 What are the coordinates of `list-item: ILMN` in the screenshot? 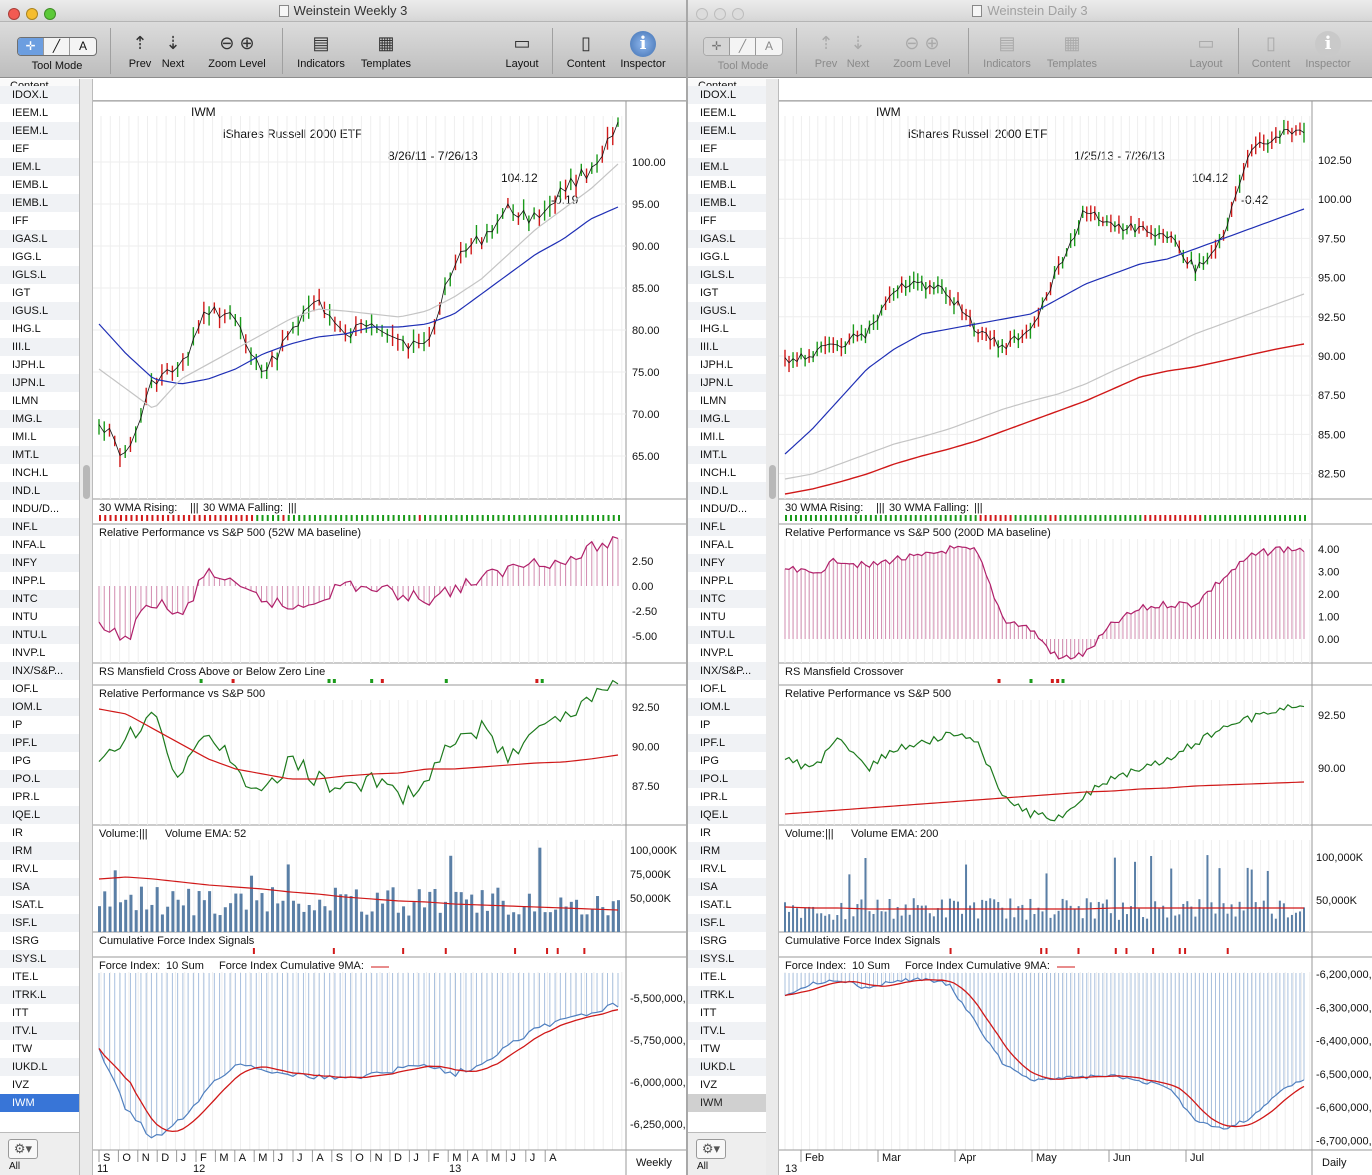 It's located at (713, 401).